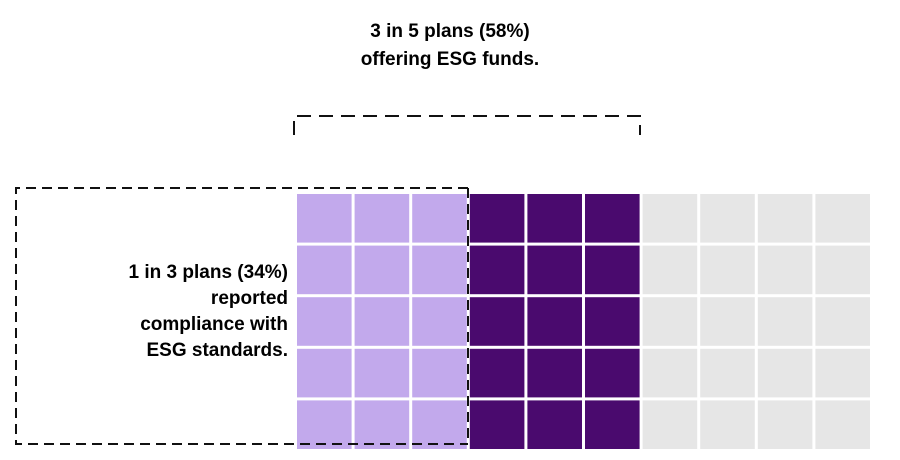  I want to click on offering-annotation: 3 in 5 plans (58%) offering ESG funds., so click(450, 46).